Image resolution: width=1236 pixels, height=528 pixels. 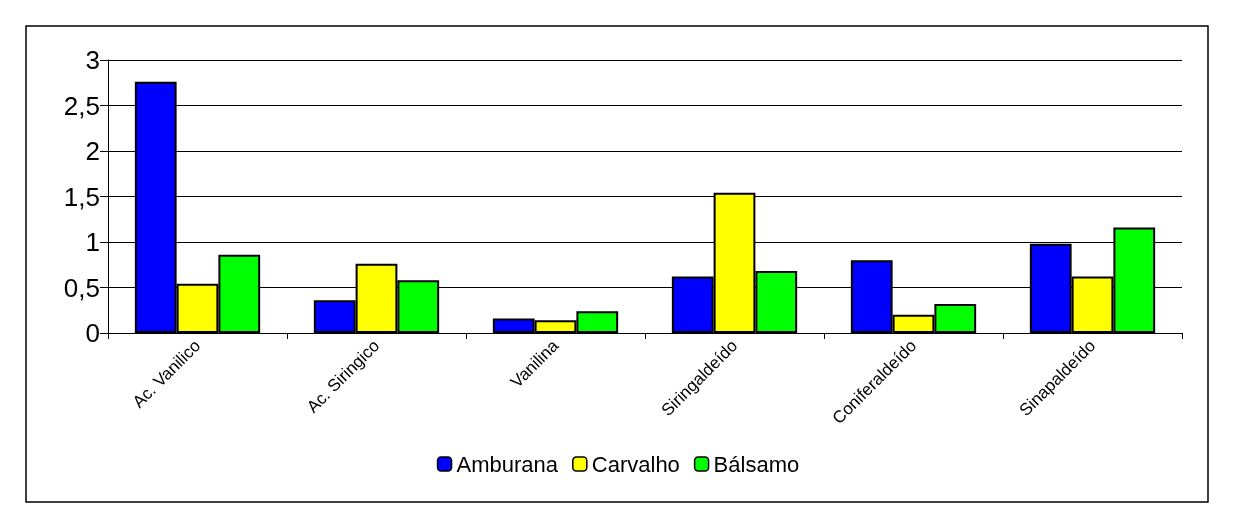 What do you see at coordinates (756, 464) in the screenshot?
I see `legend-label: Bálsamo` at bounding box center [756, 464].